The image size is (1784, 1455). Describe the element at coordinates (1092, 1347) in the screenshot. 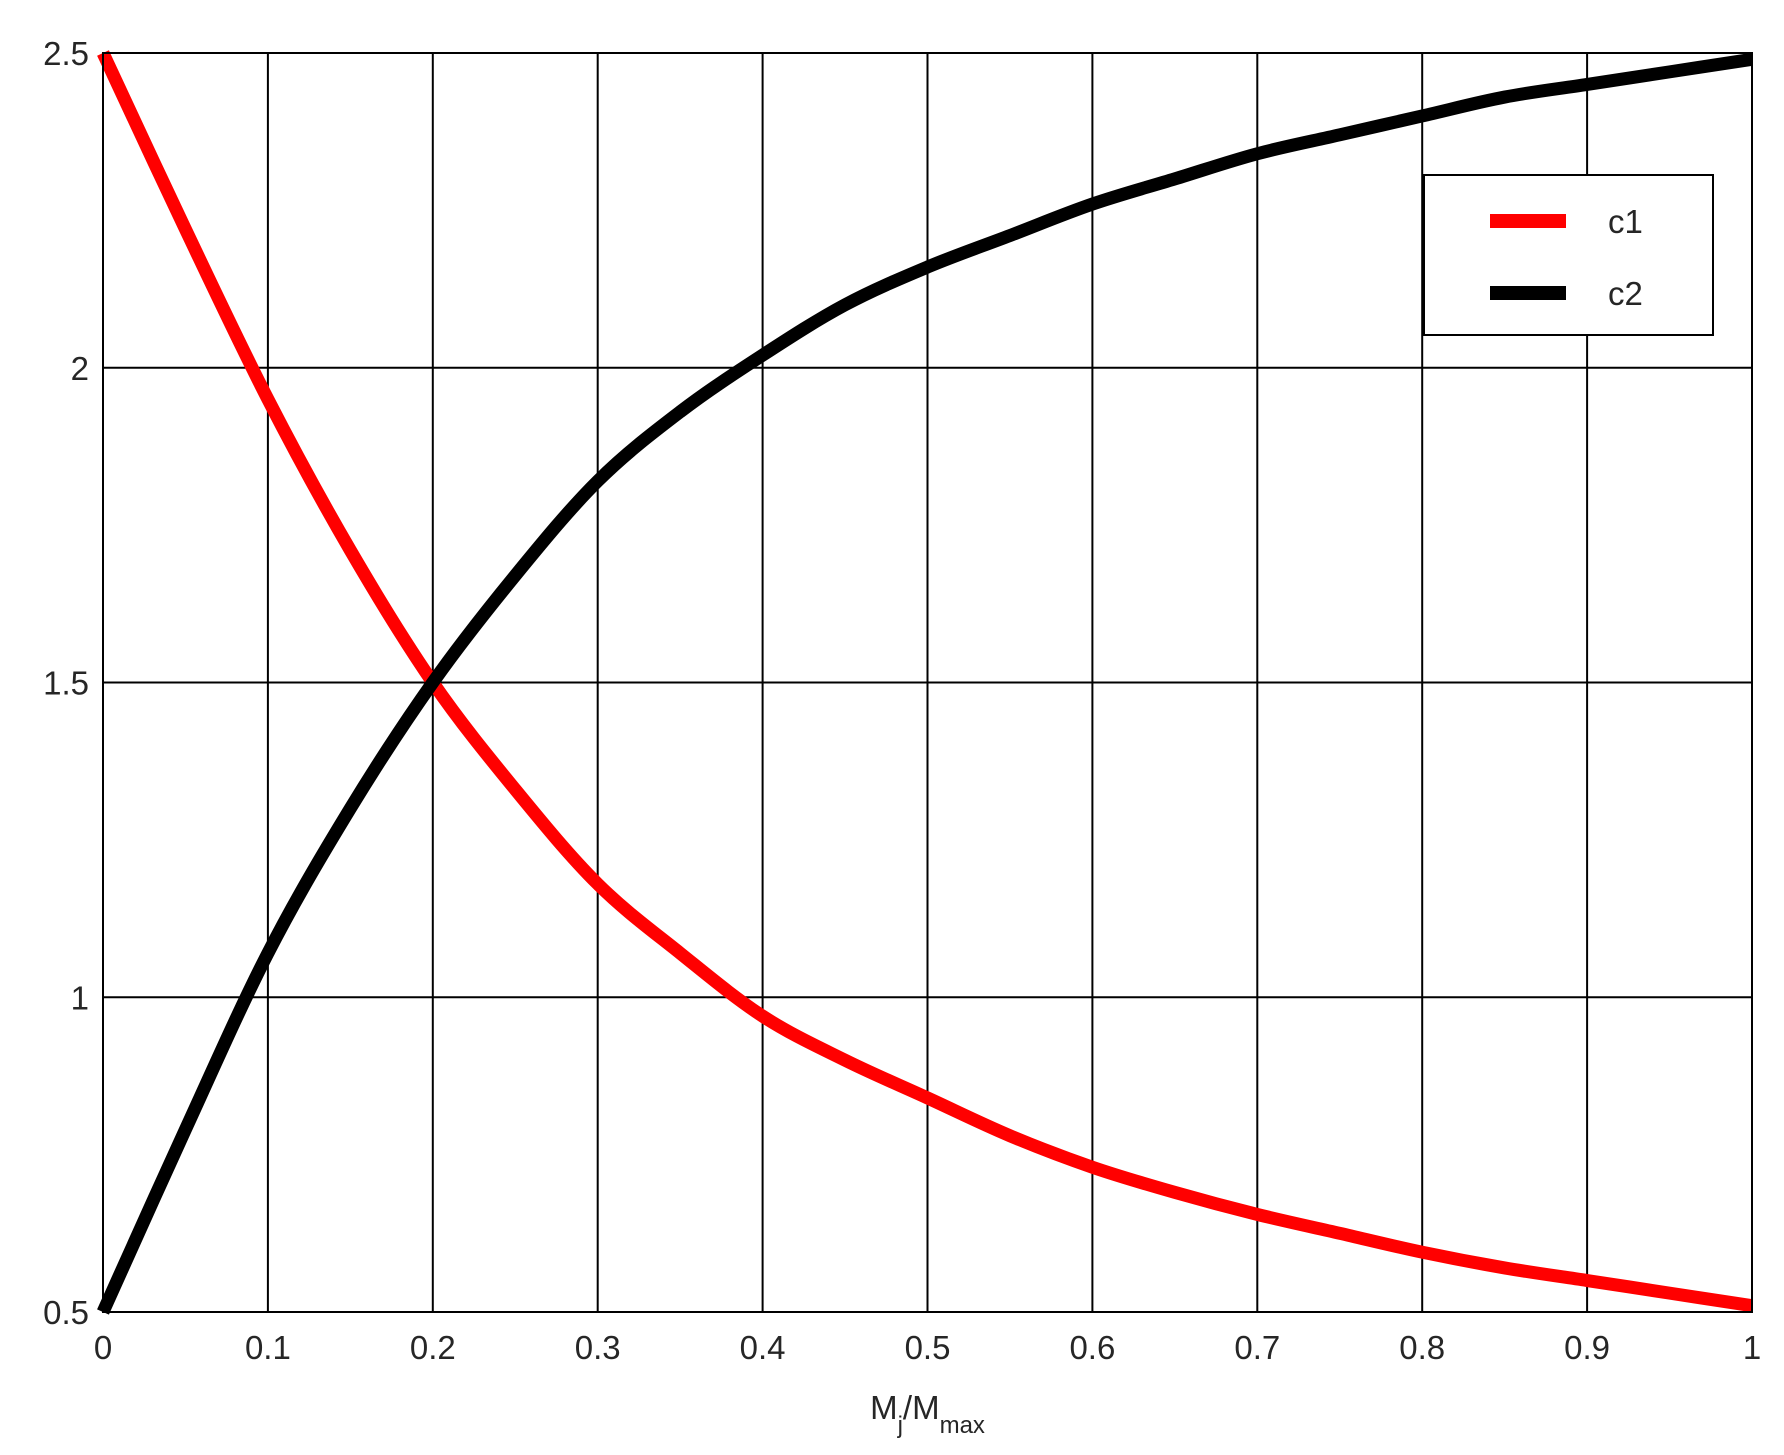

I see `x-tick-label: 0.6` at that location.